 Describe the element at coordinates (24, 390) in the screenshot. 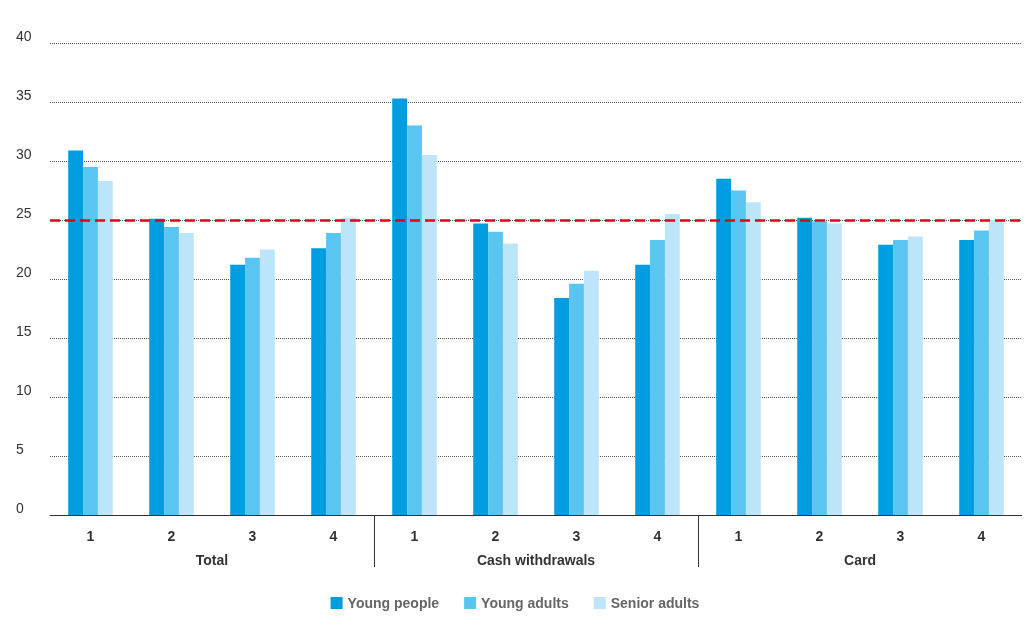

I see `y-tick-label: 10` at that location.